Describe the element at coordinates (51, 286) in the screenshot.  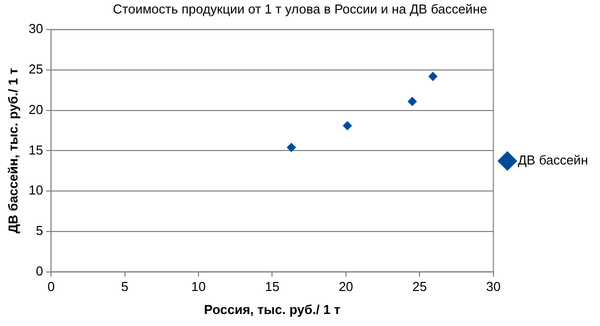
I see `x-tick-label: 0` at that location.